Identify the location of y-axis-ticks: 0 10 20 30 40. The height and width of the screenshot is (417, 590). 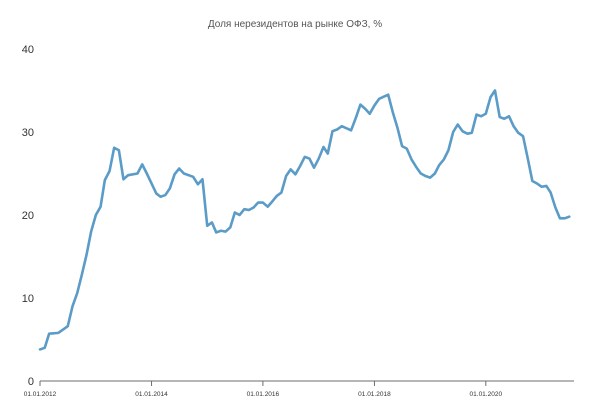
(28, 216).